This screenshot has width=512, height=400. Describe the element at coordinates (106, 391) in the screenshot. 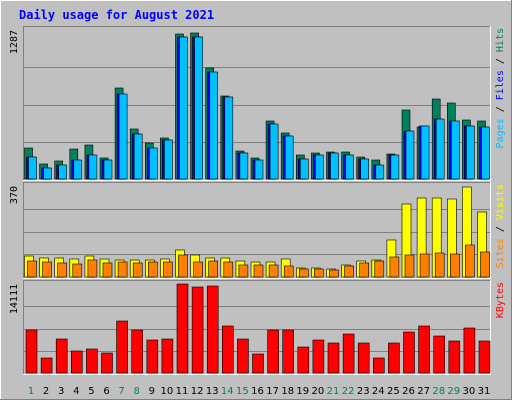

I see `x-tick-label: 6` at that location.